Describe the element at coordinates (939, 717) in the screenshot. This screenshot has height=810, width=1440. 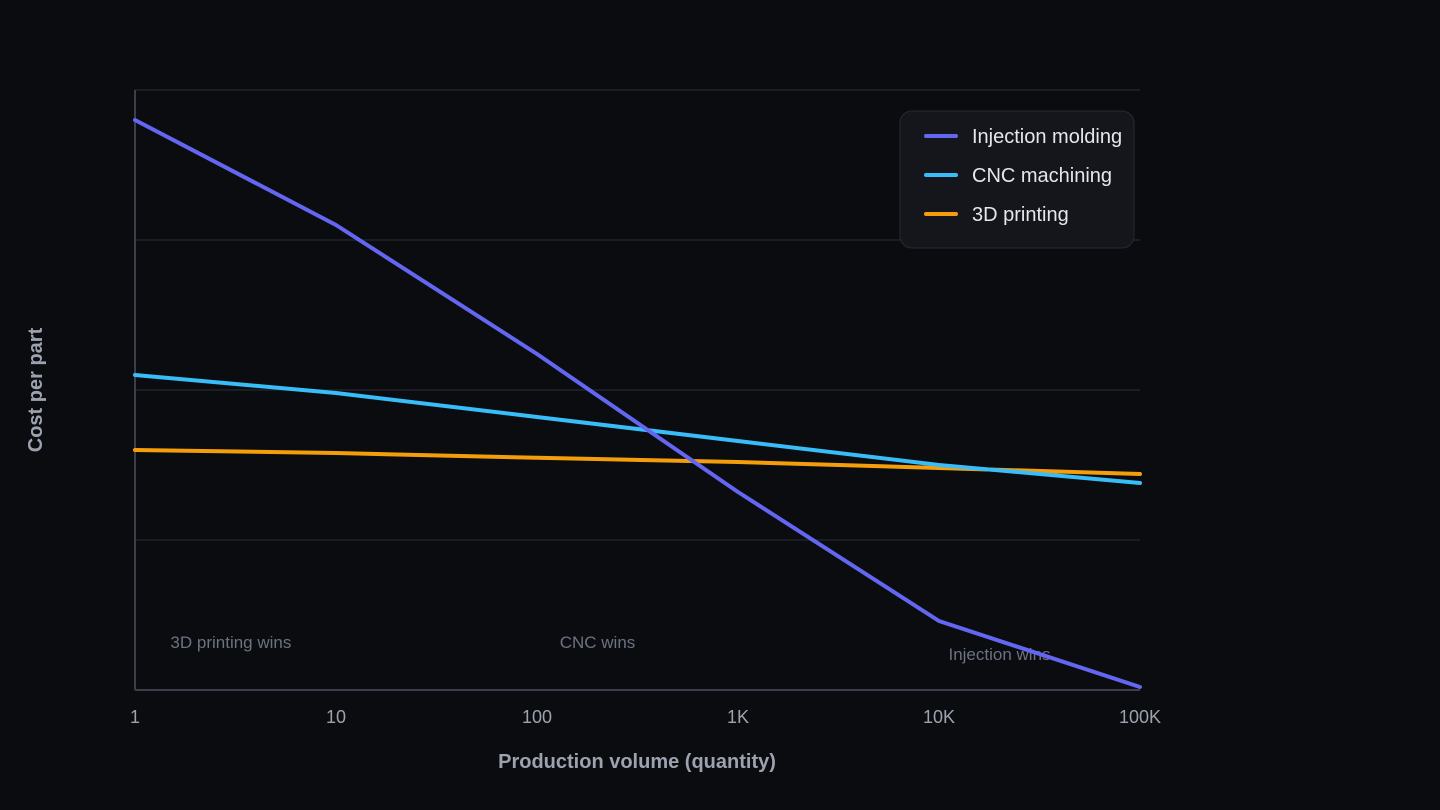
I see `x-tick-label: 10K` at that location.